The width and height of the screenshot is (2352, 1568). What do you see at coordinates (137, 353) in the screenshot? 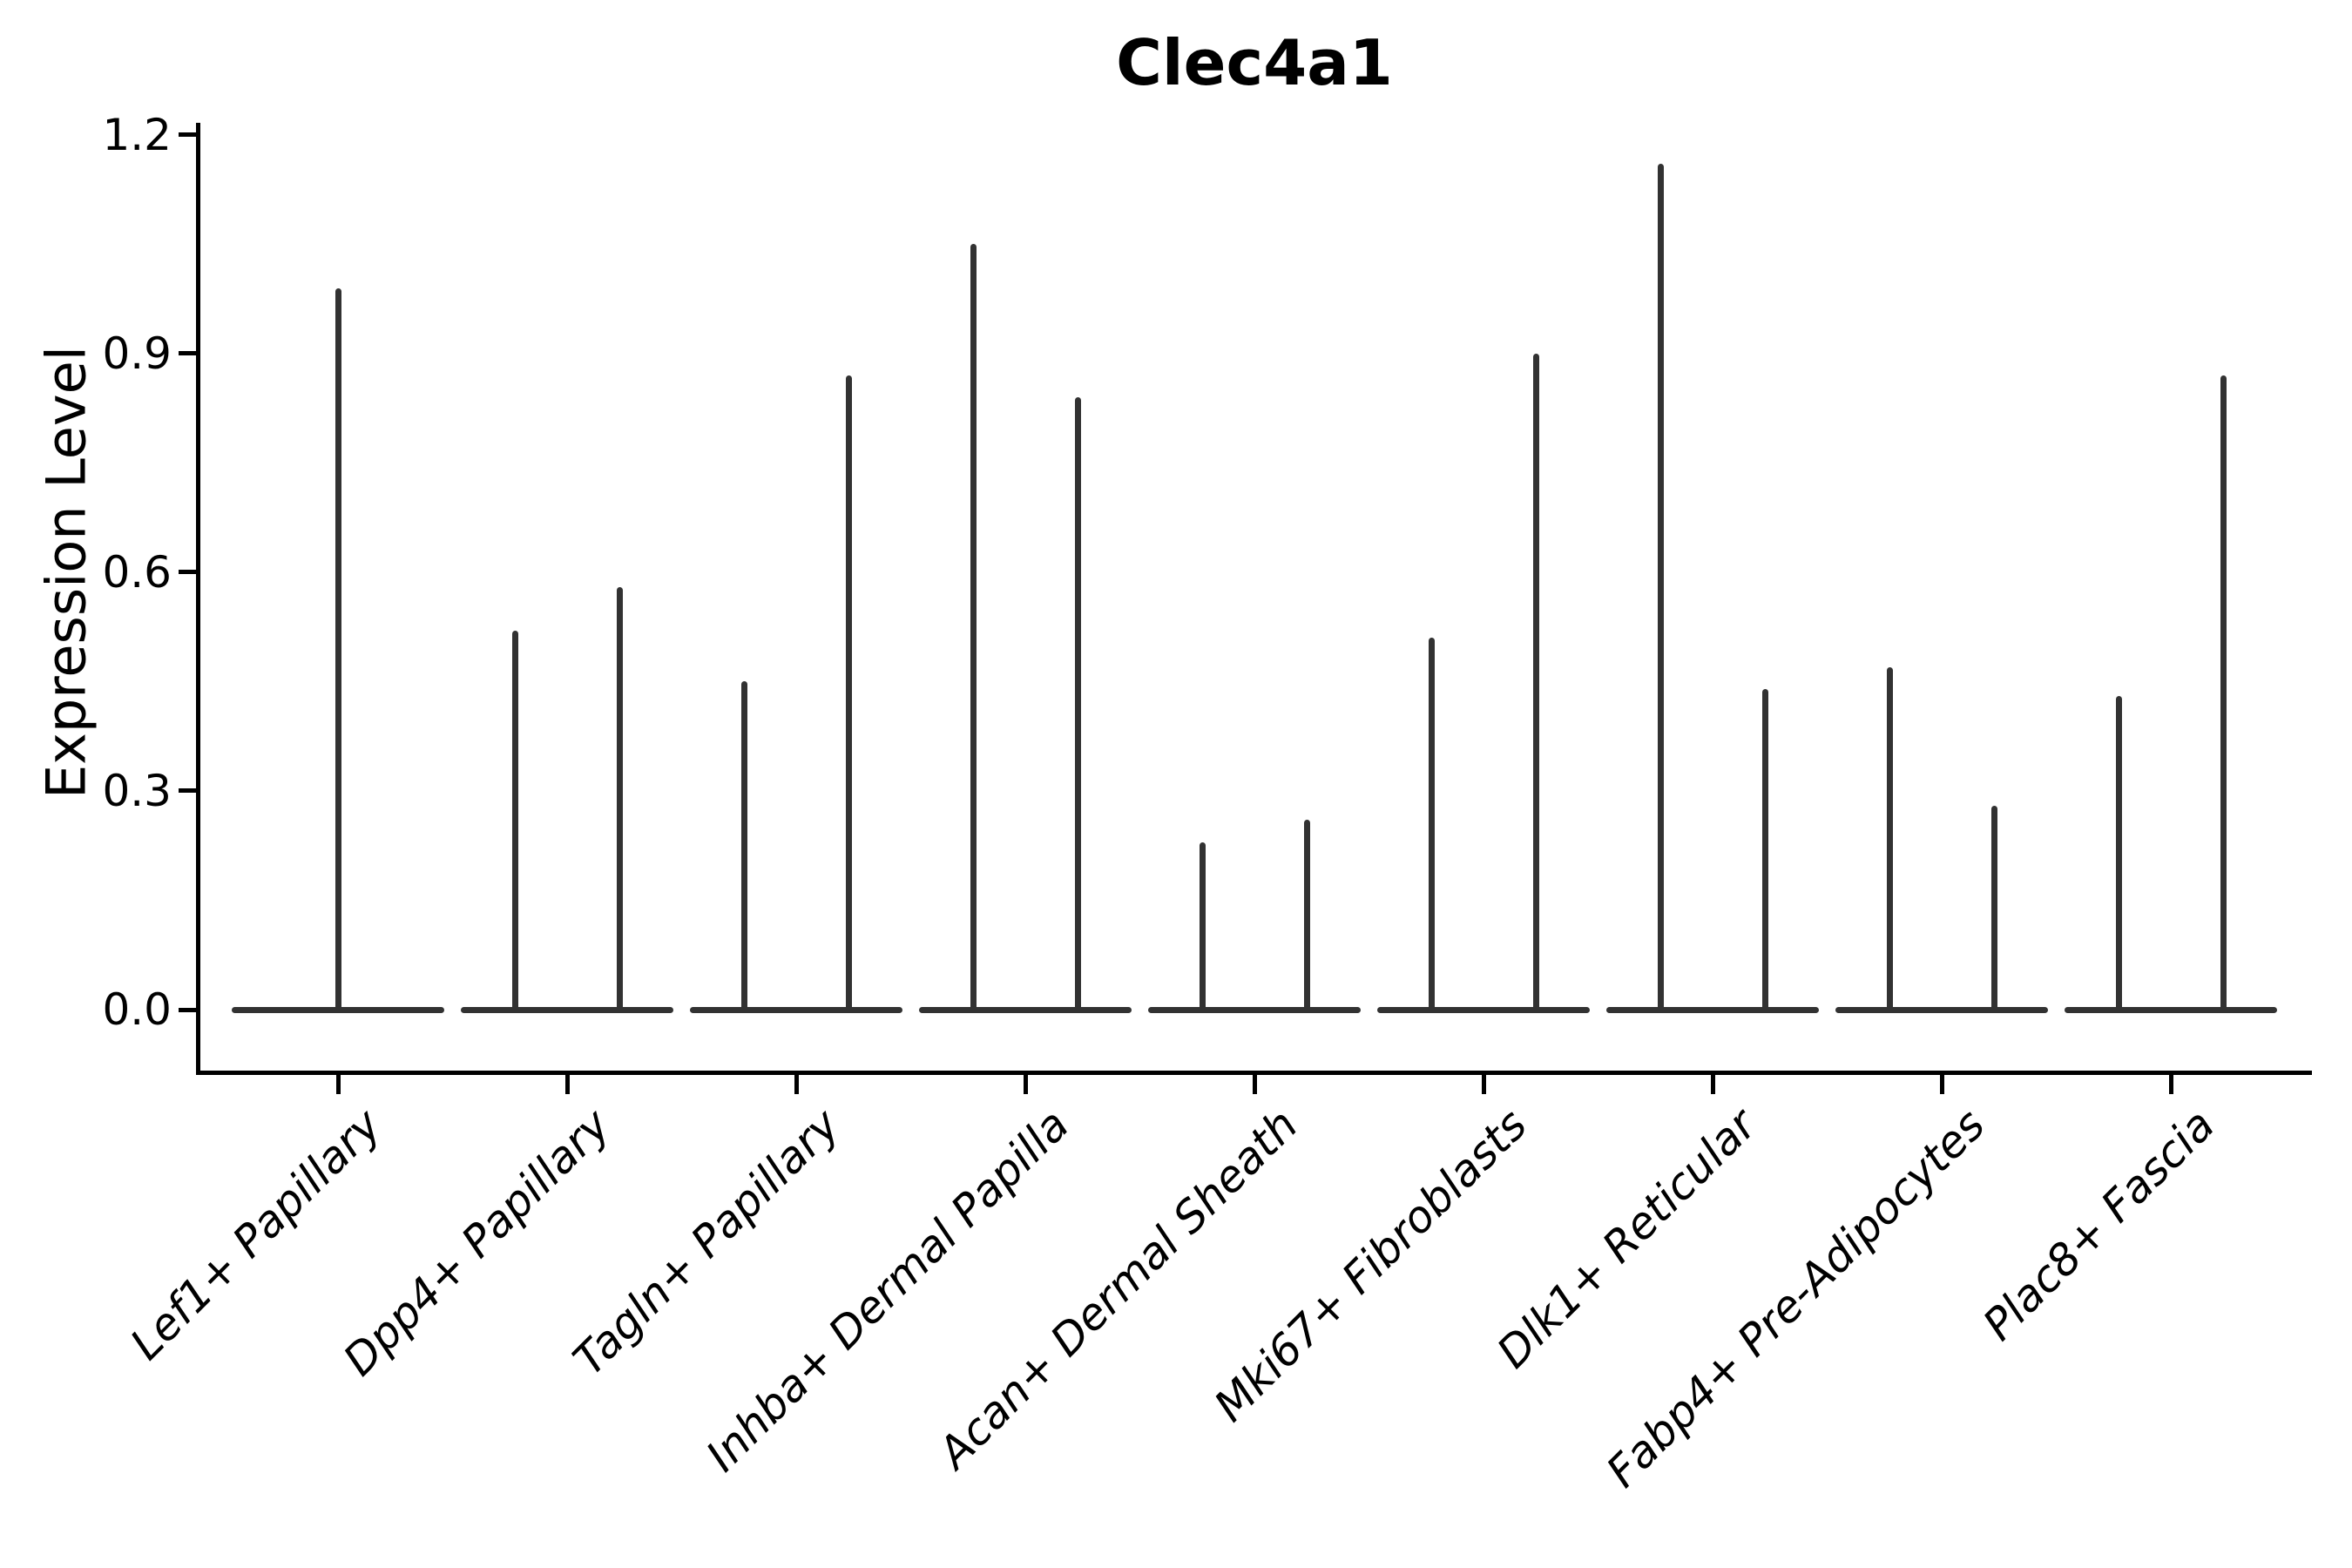
I see `y-tick-label: 0.9` at bounding box center [137, 353].